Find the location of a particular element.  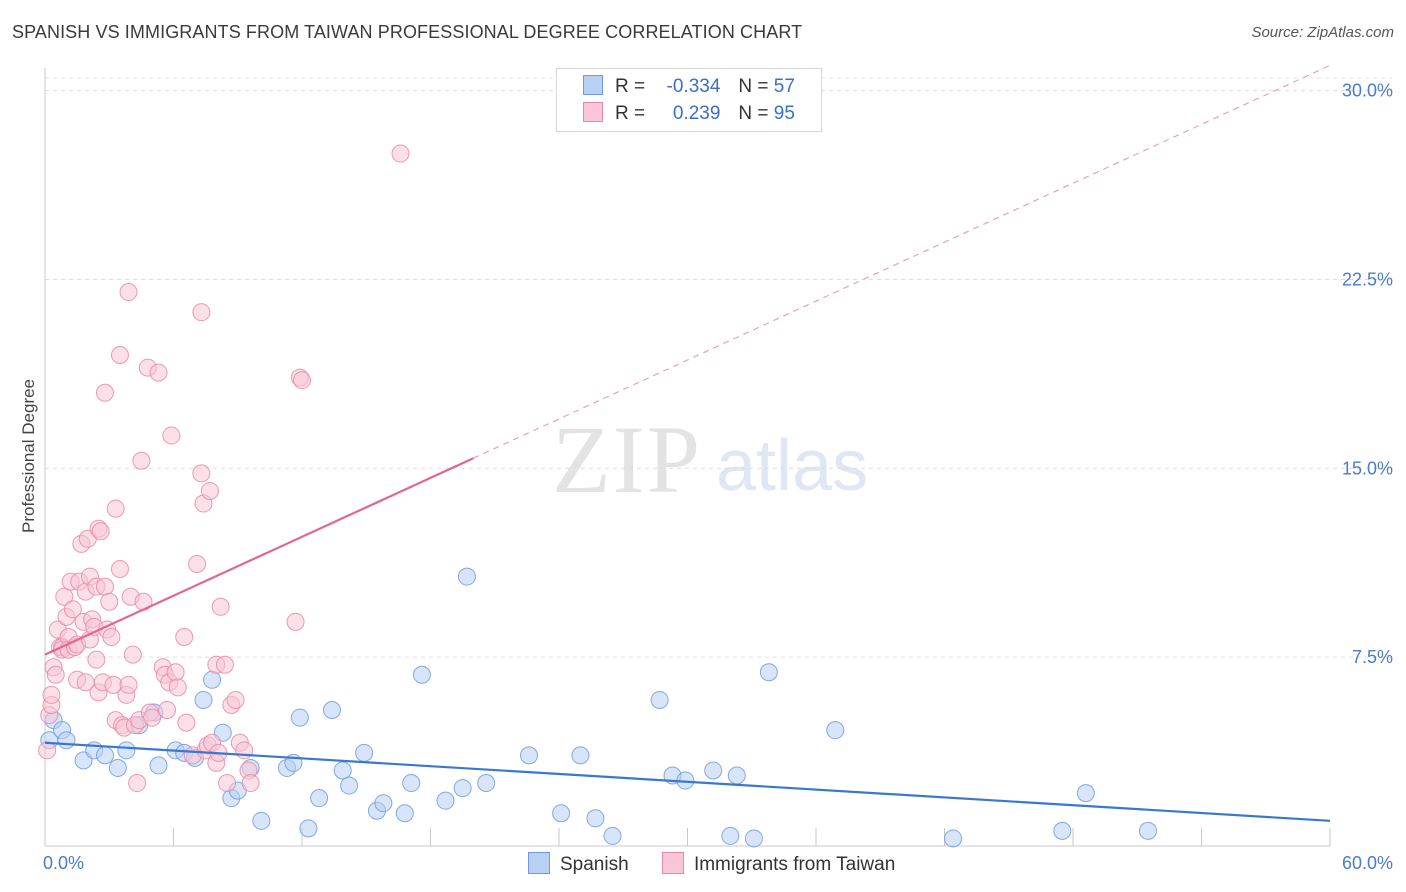

legend-row-spanish: R = -0.334 N = 57 is located at coordinates (689, 87).